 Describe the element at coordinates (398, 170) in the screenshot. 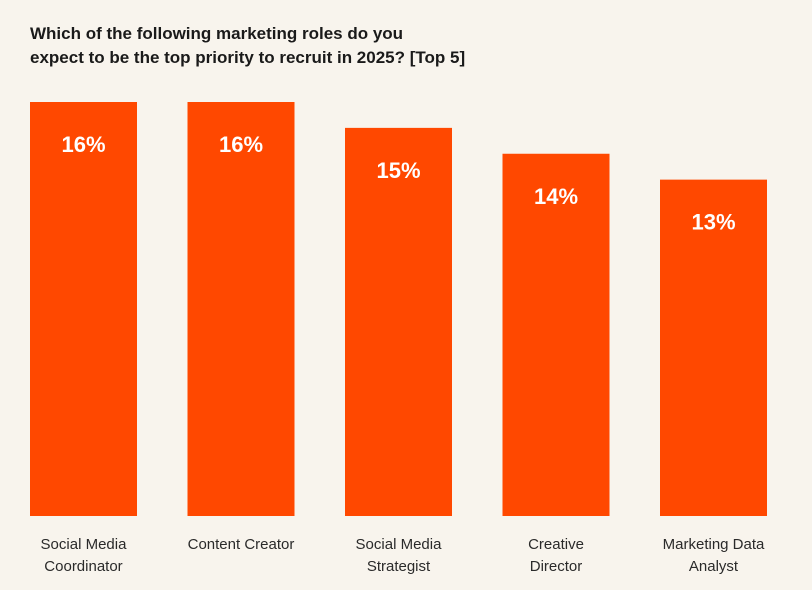

I see `bar-value-label-3: 15%` at that location.